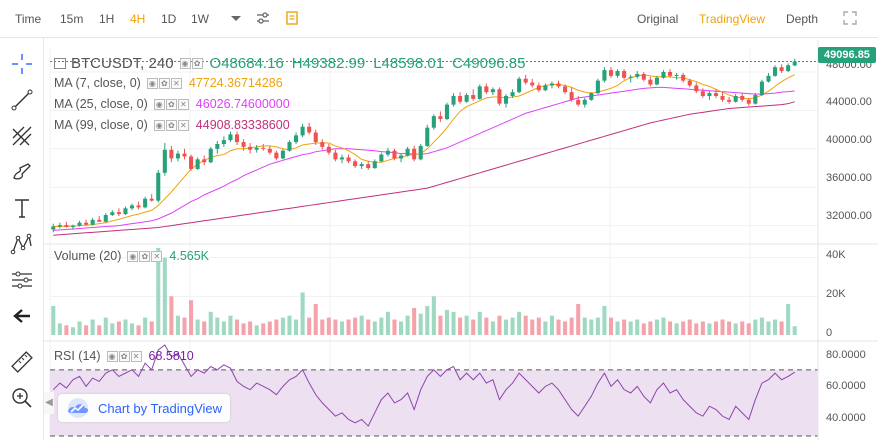 The width and height of the screenshot is (878, 440). What do you see at coordinates (22, 362) in the screenshot?
I see `ruler-icon` at bounding box center [22, 362].